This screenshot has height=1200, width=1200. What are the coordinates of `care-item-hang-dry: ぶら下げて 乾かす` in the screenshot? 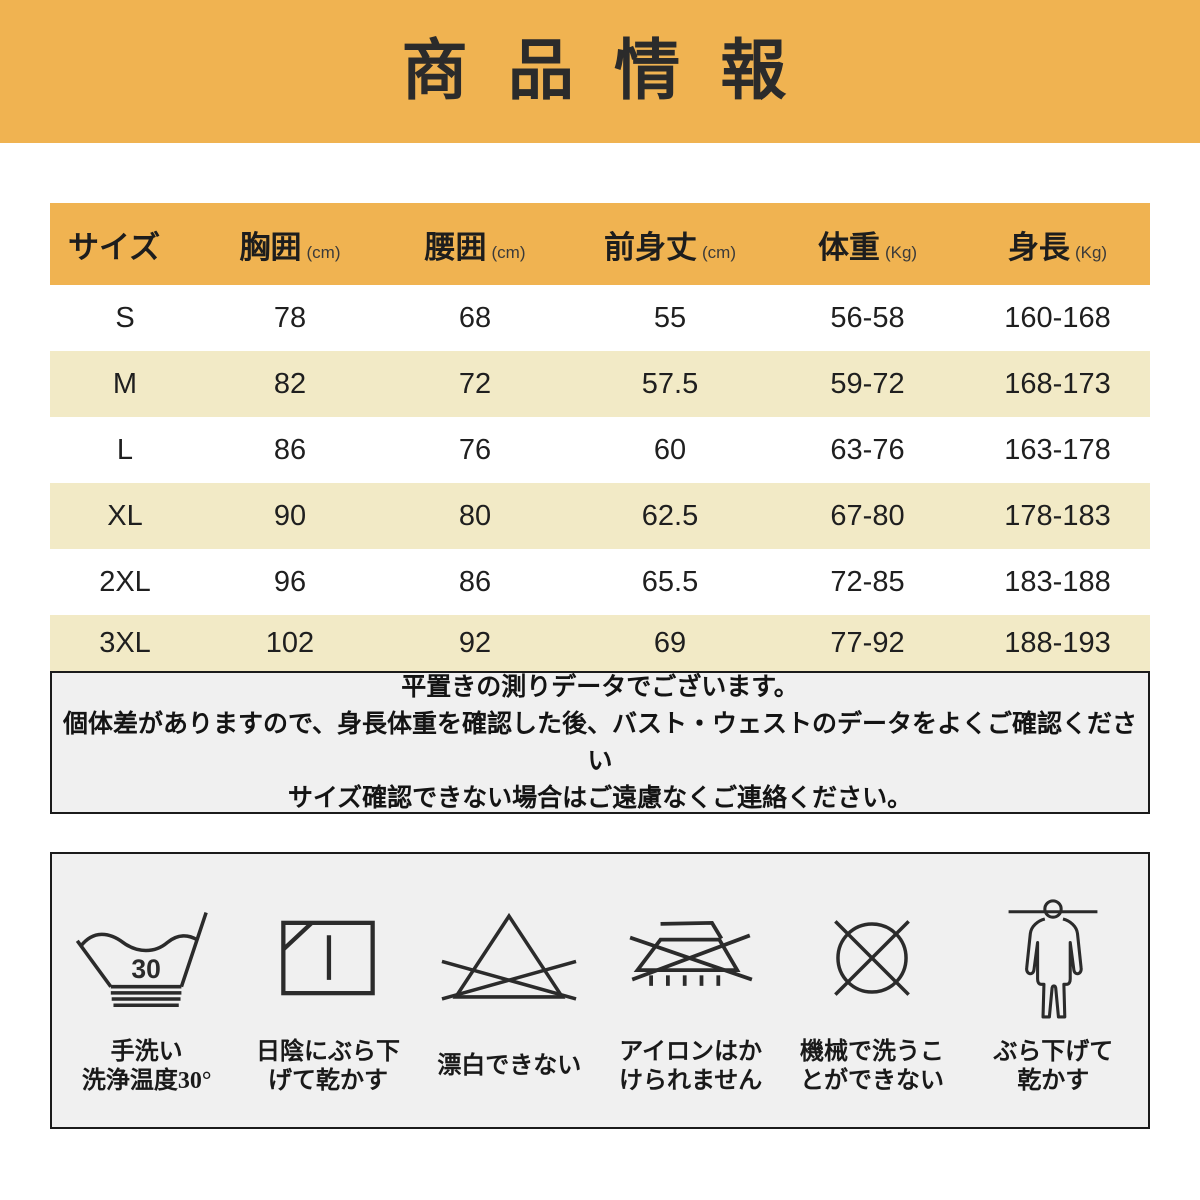 It's located at (1053, 990).